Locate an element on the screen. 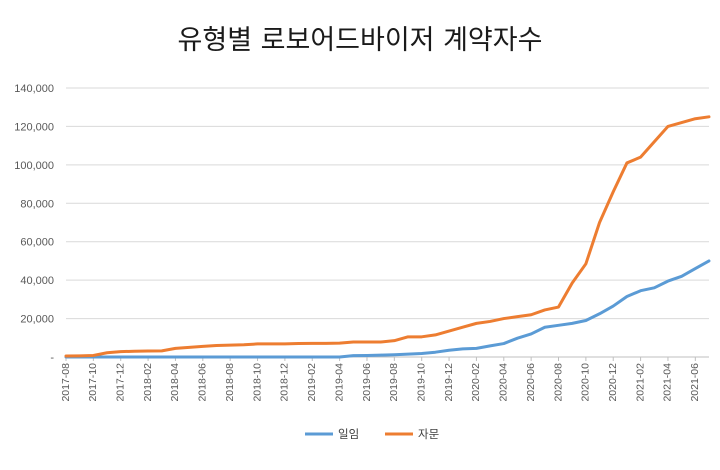 Image resolution: width=720 pixels, height=470 pixels. x-tick-label: 2019-12 is located at coordinates (449, 382).